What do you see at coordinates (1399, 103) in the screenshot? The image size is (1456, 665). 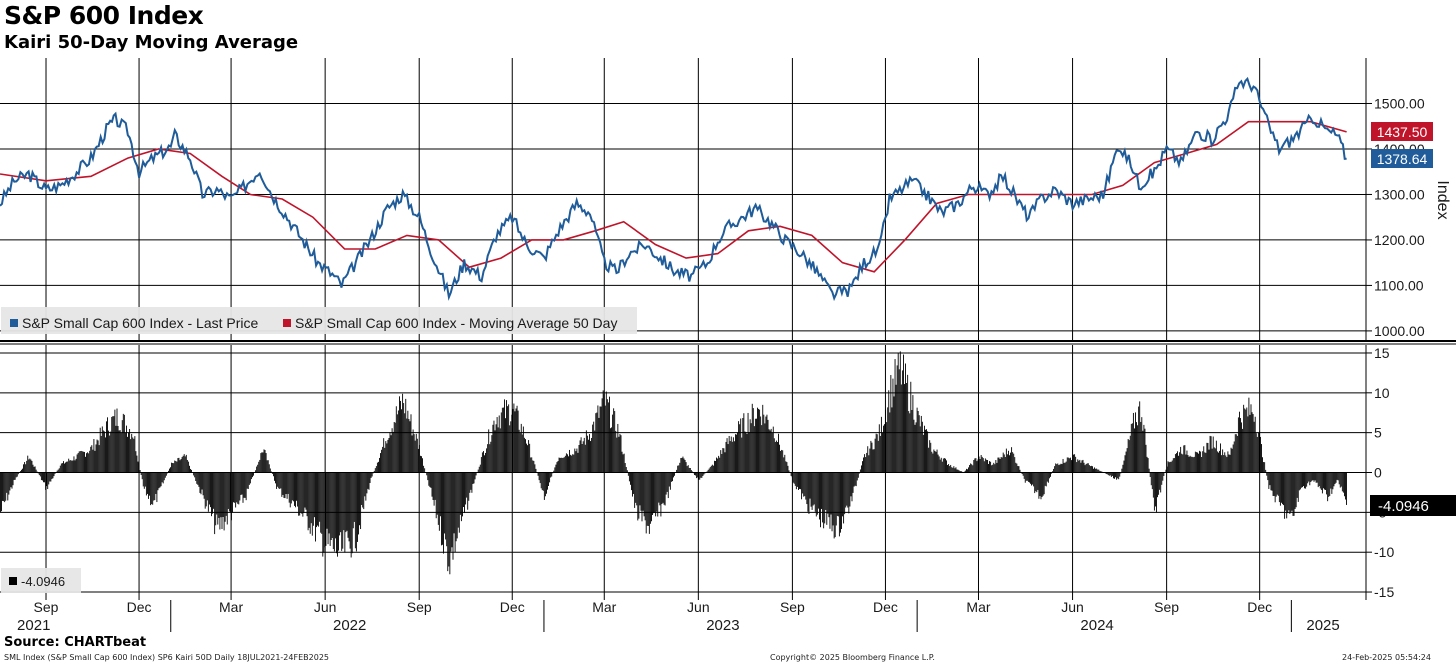 I see `y-tick-label-top: 1500.00` at bounding box center [1399, 103].